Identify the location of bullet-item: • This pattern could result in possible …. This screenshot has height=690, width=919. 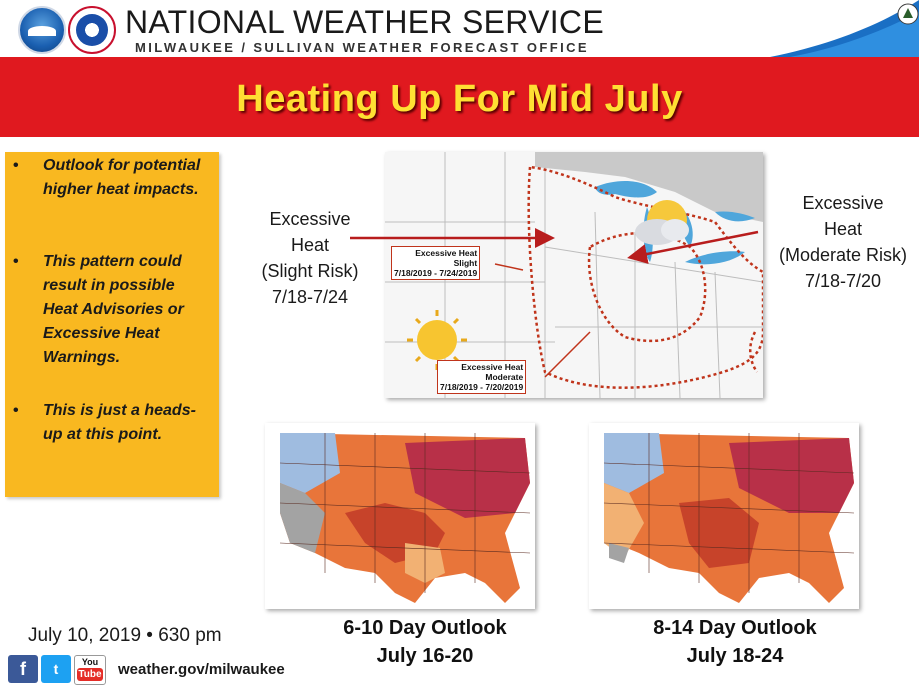
(113, 310).